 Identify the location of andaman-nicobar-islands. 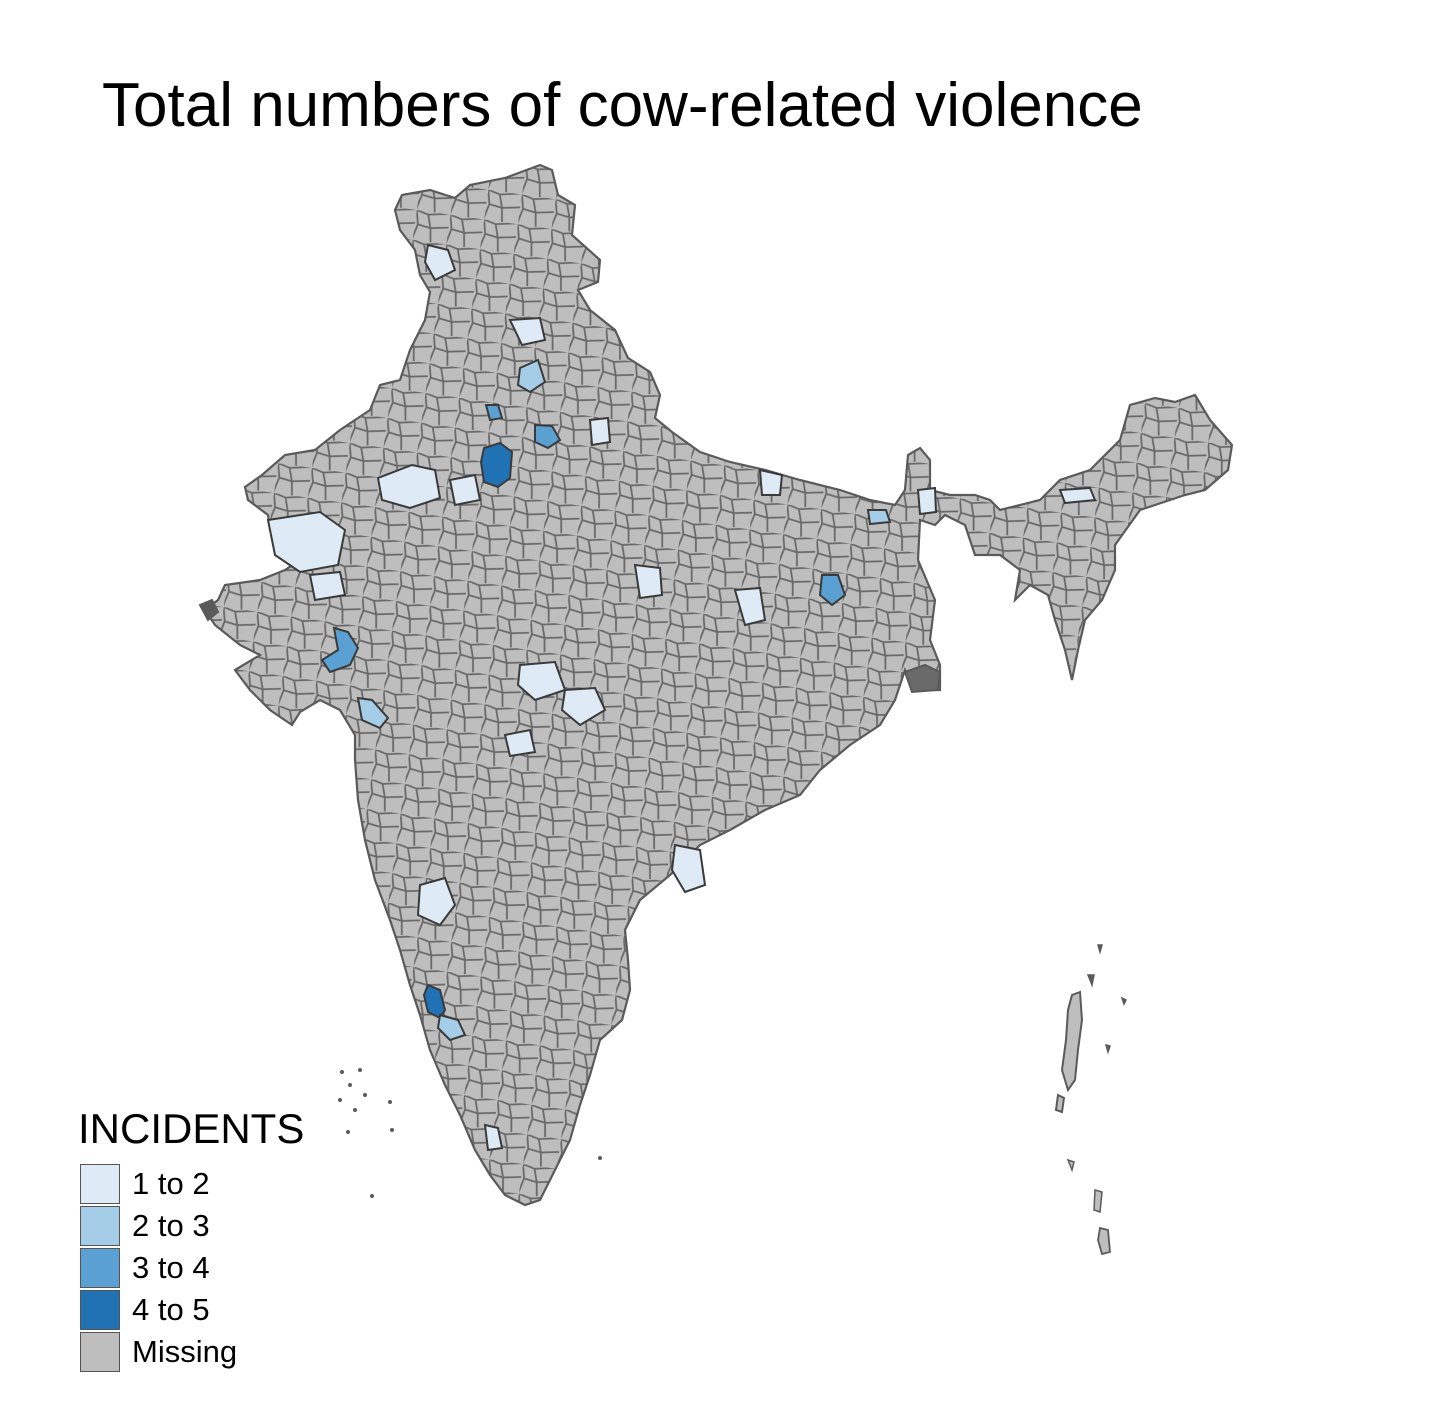
(1091, 1100).